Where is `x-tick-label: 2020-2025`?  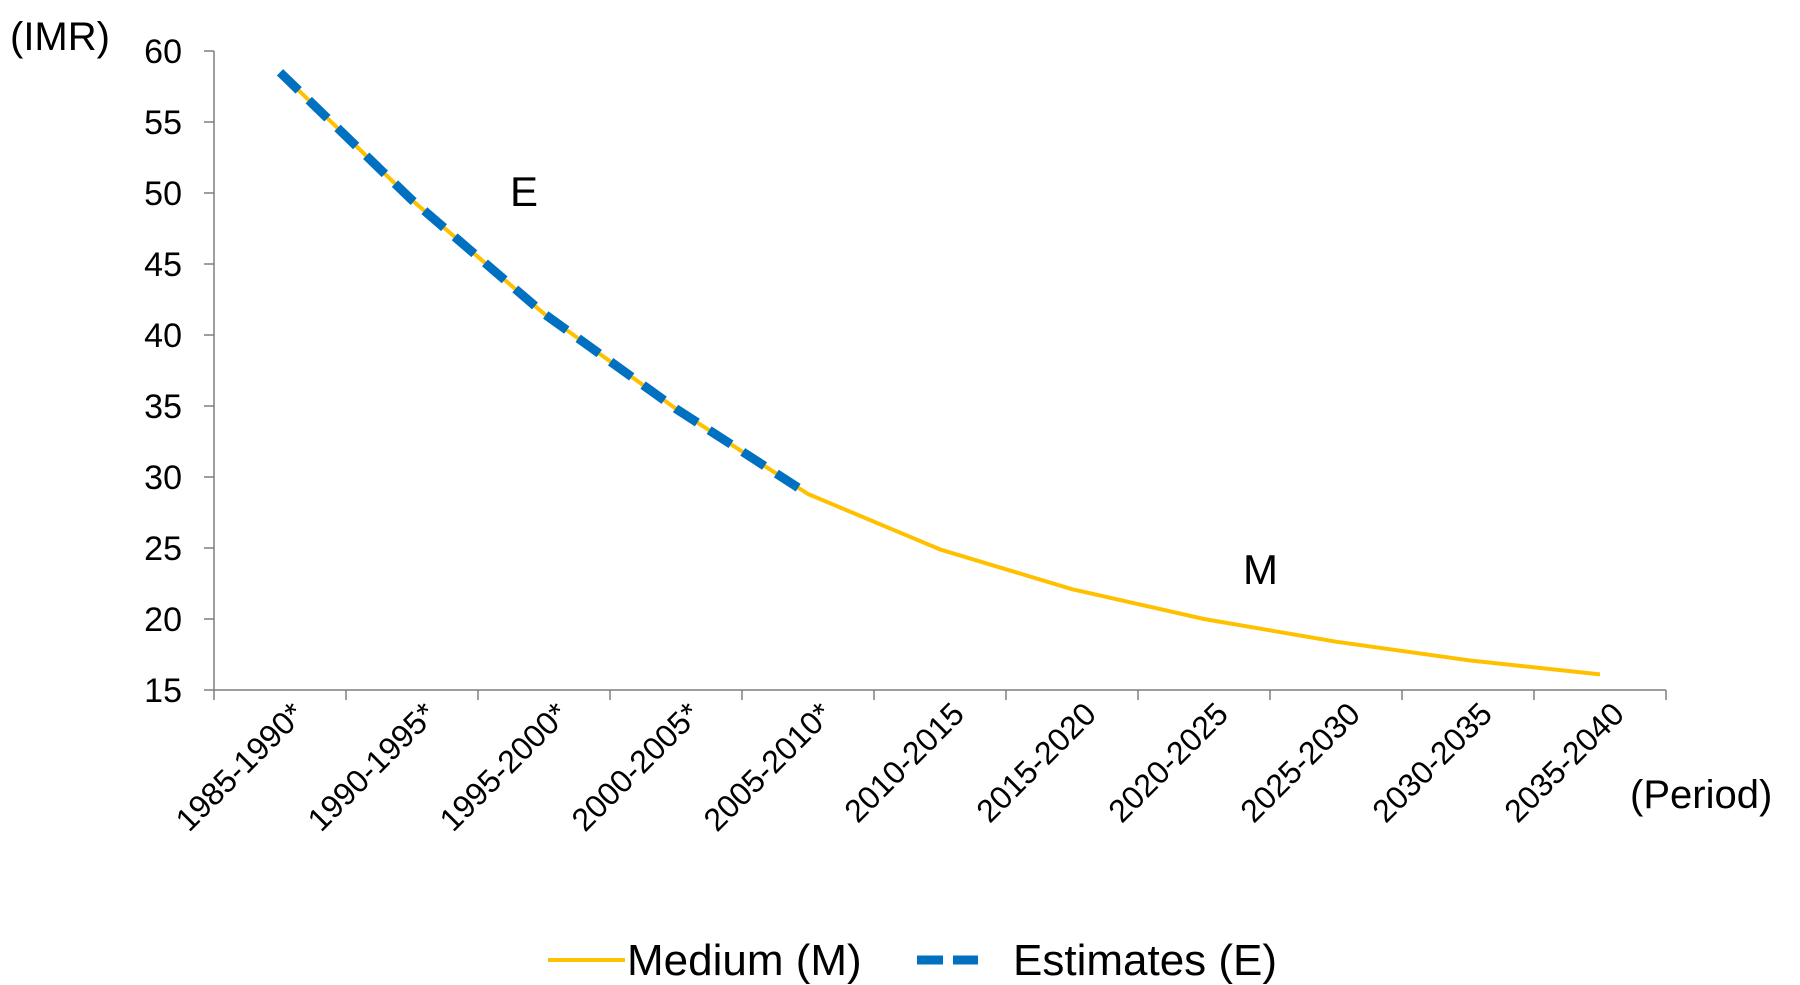
x-tick-label: 2020-2025 is located at coordinates (1168, 762).